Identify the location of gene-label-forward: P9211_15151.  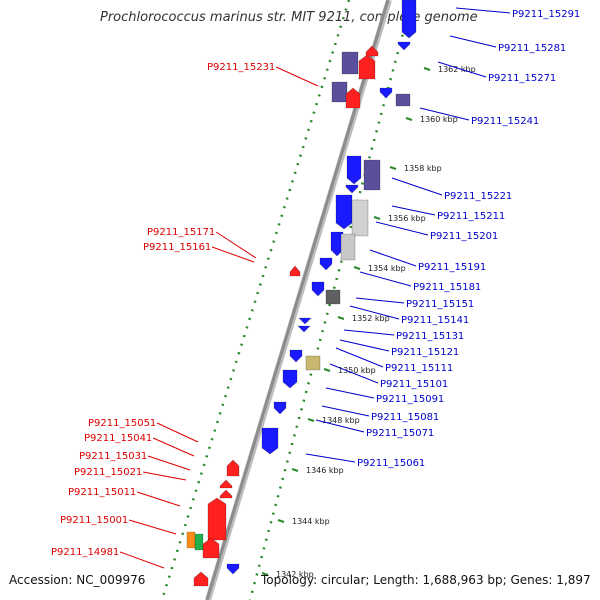
(440, 304).